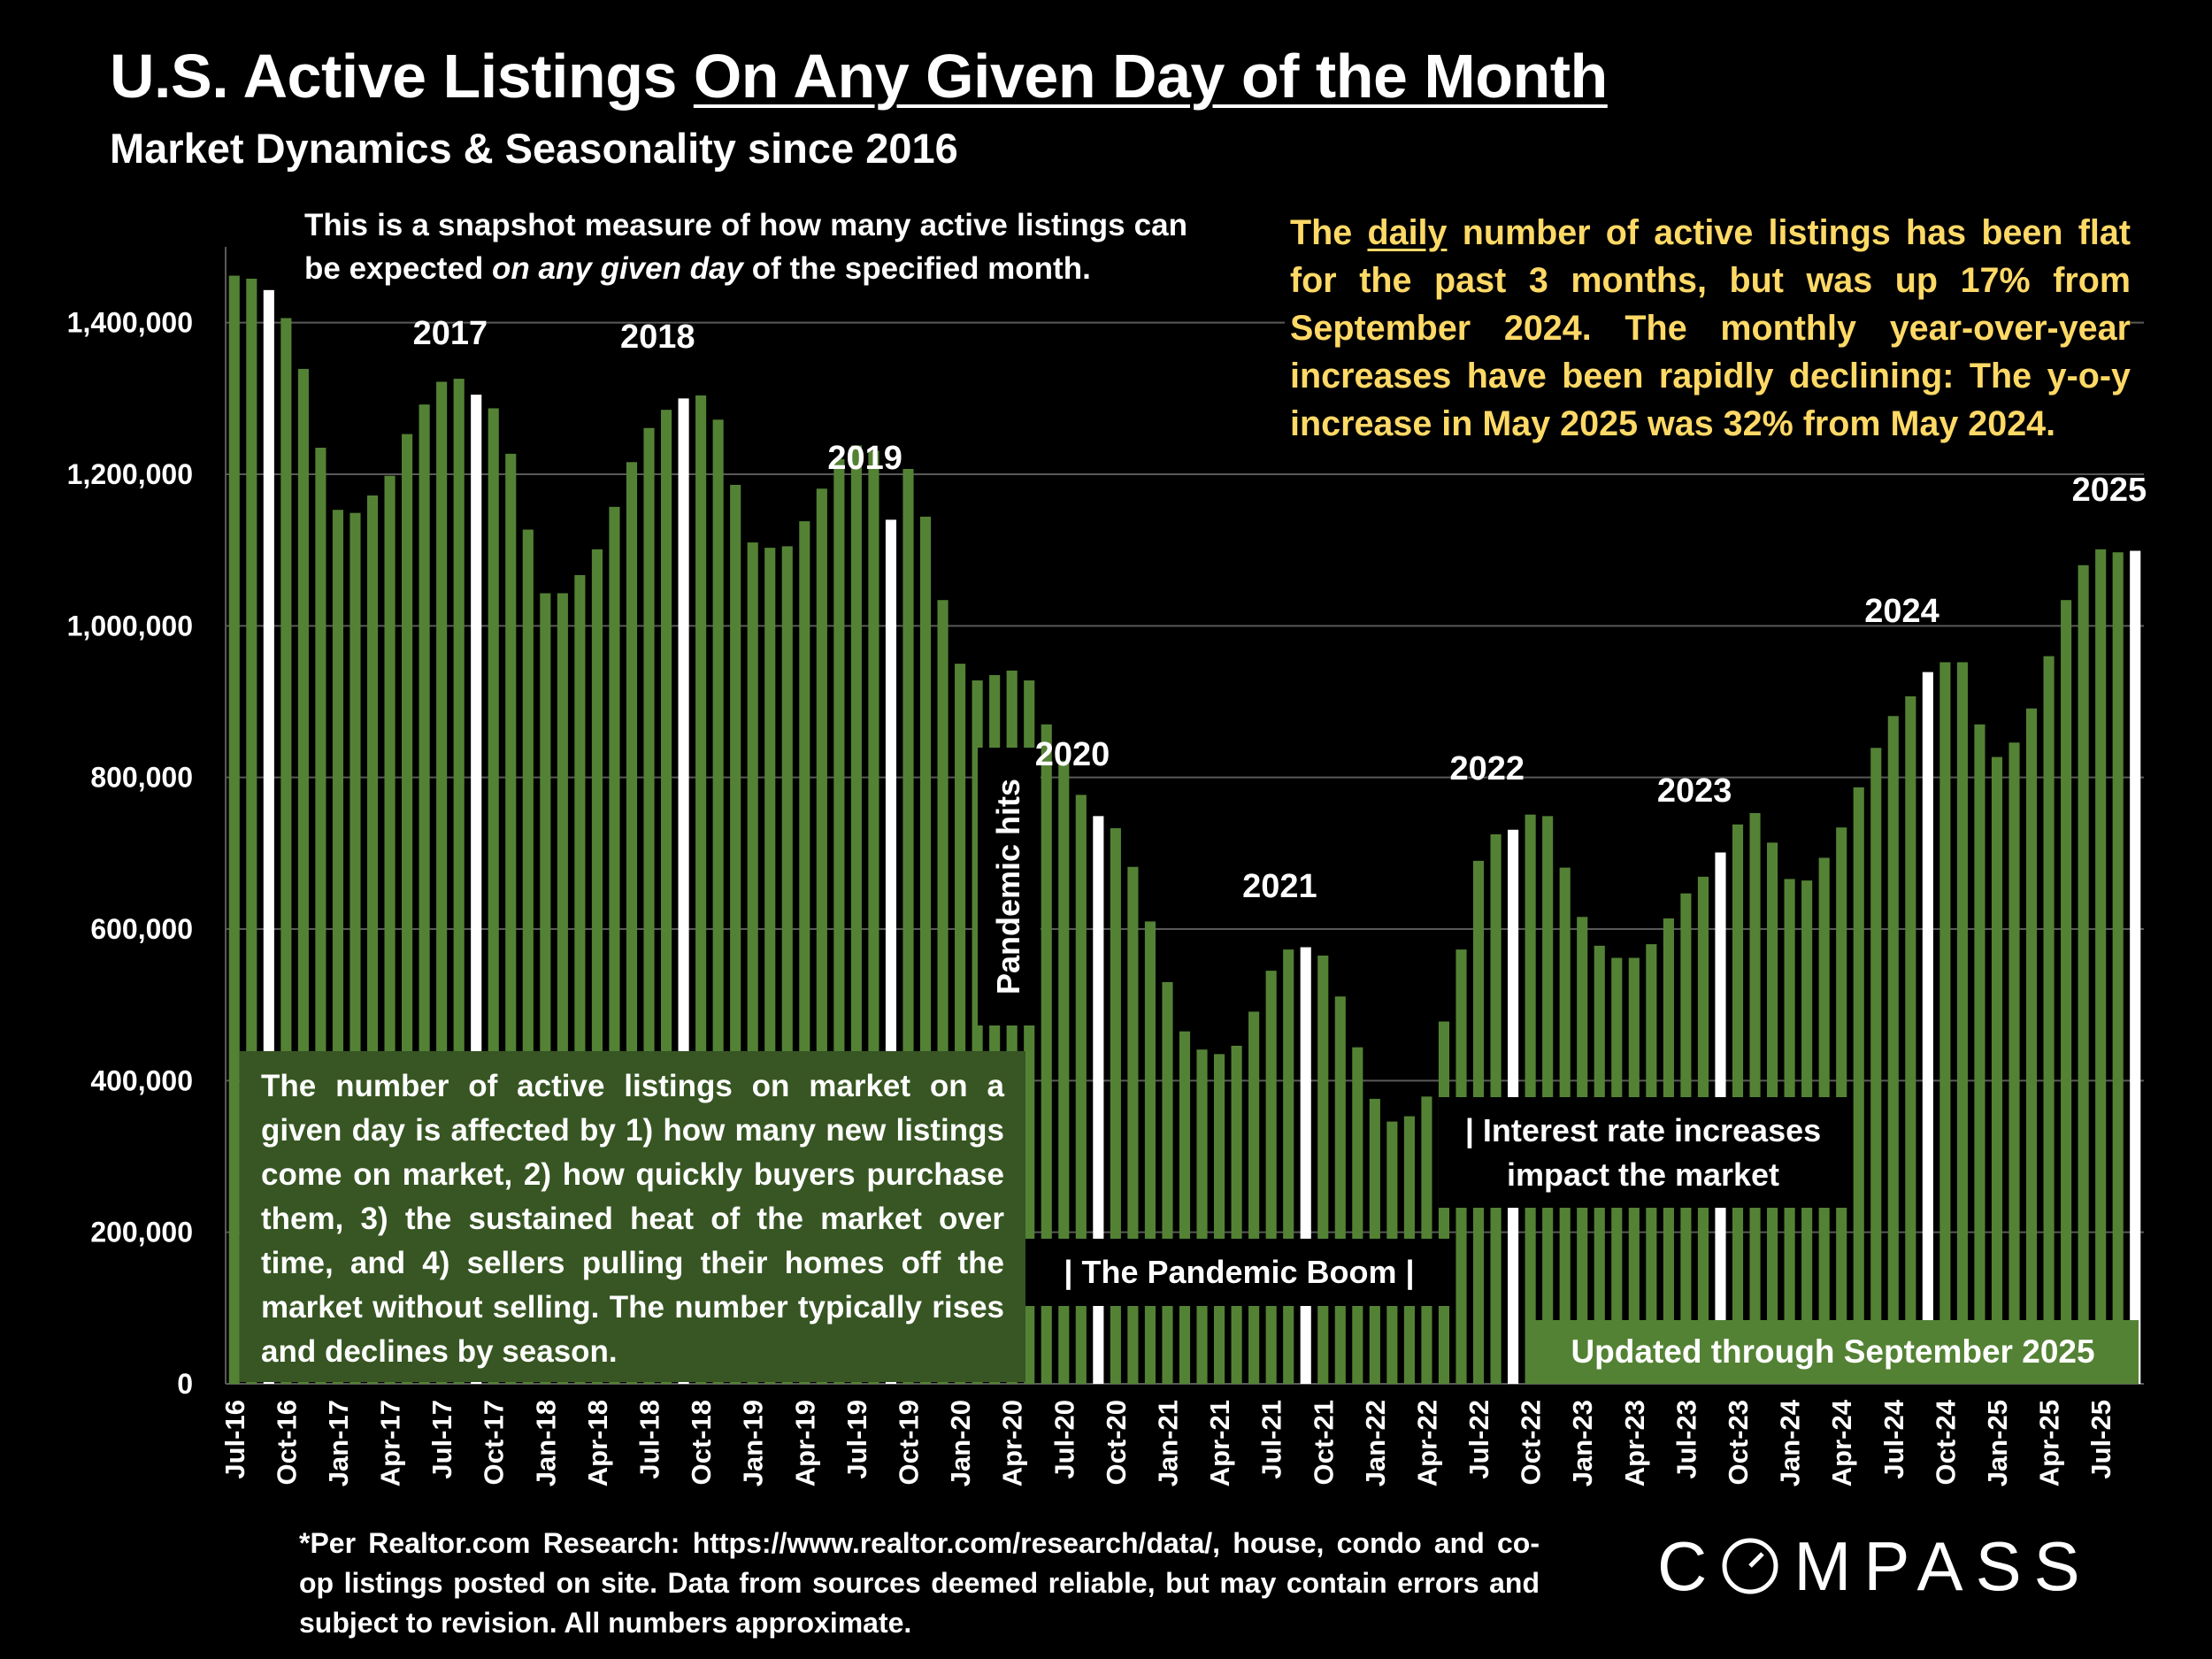  Describe the element at coordinates (1272, 1440) in the screenshot. I see `x-tick-label: Jul-21` at that location.